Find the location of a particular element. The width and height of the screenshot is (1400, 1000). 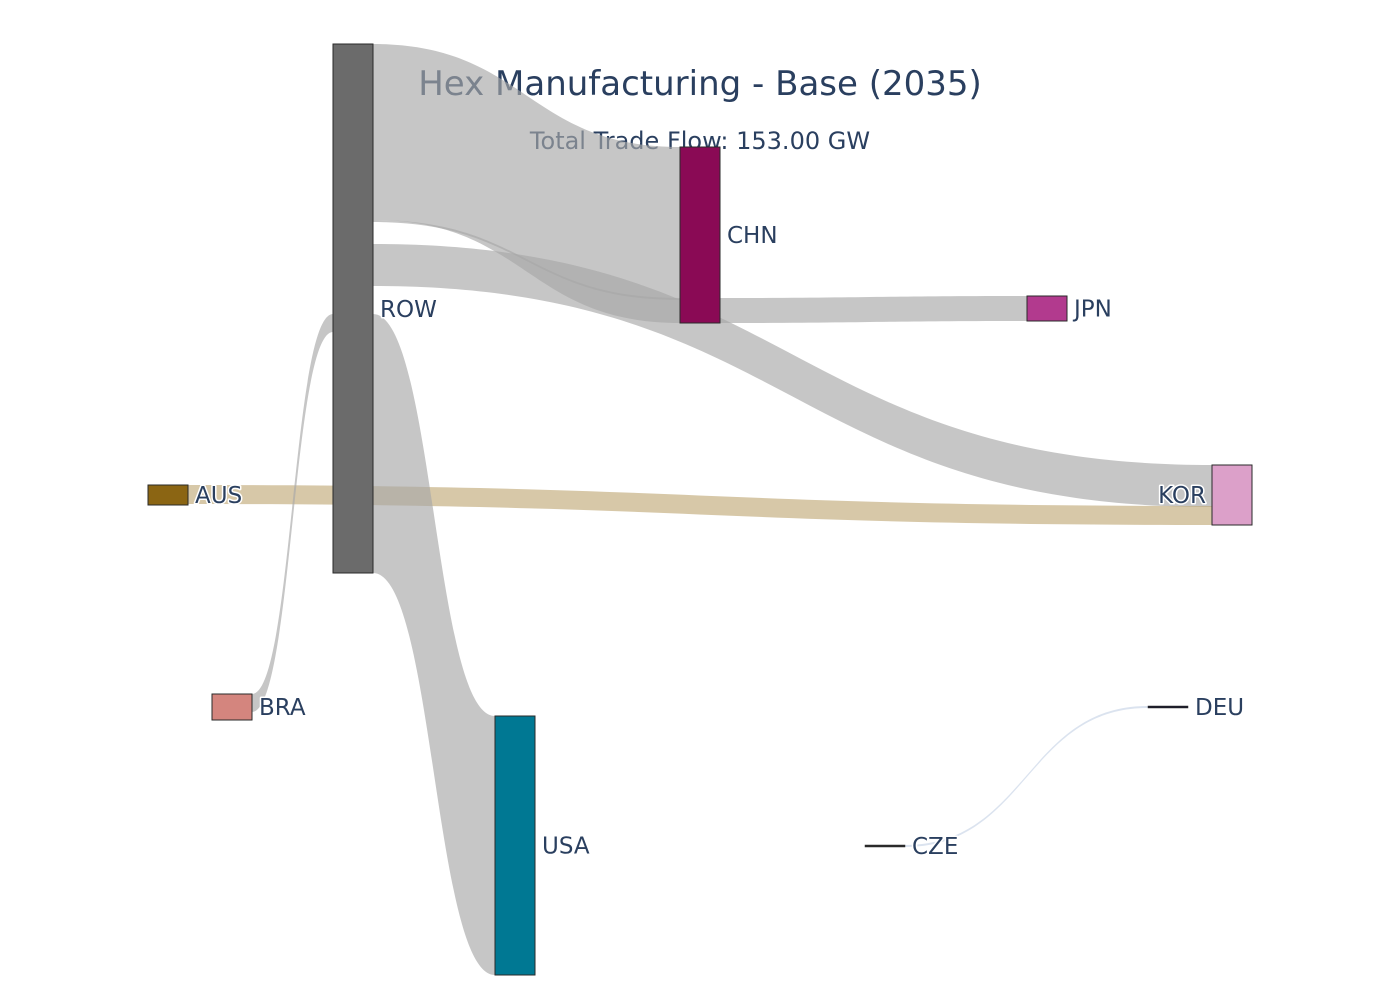

node-kor is located at coordinates (1232, 495).